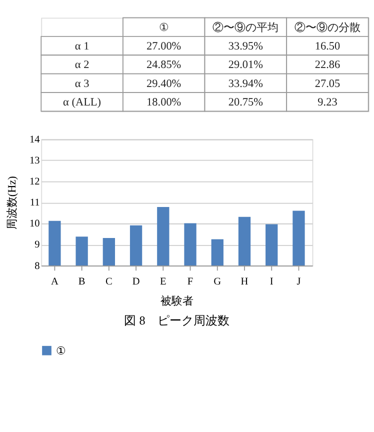 This screenshot has width=374, height=432. Describe the element at coordinates (190, 282) in the screenshot. I see `x-tick-label: F` at that location.